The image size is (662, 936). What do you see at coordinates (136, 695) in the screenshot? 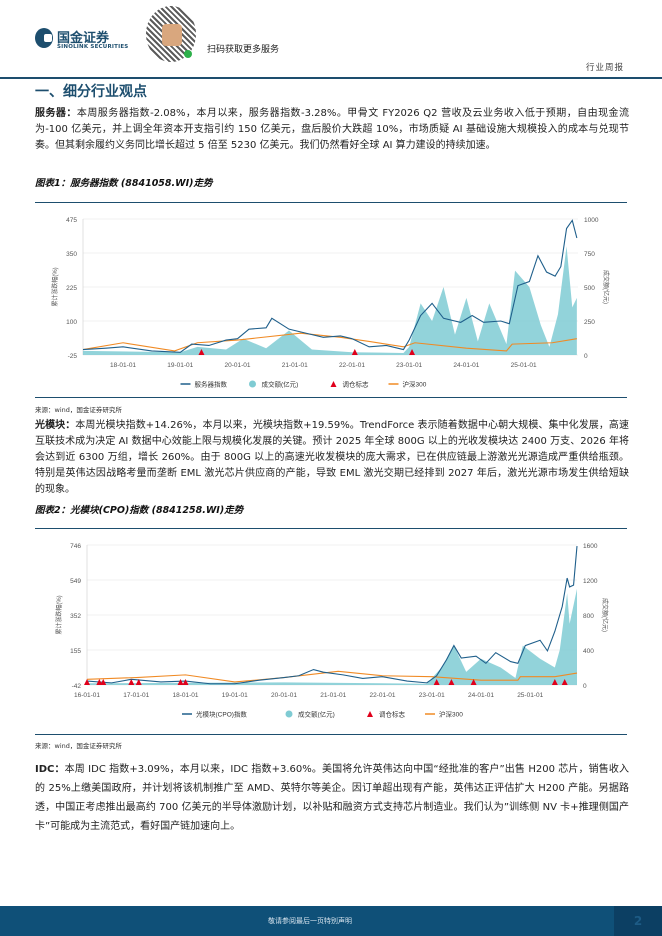
I see `x-tick-label: 17-01-01` at bounding box center [136, 695].